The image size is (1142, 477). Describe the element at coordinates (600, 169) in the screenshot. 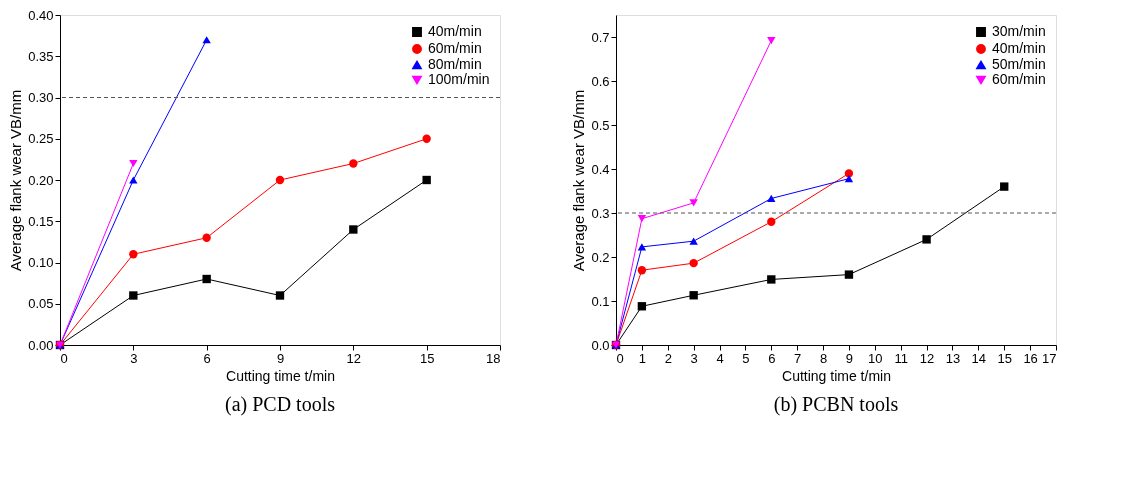

I see `y-tick-label: 0.4` at that location.